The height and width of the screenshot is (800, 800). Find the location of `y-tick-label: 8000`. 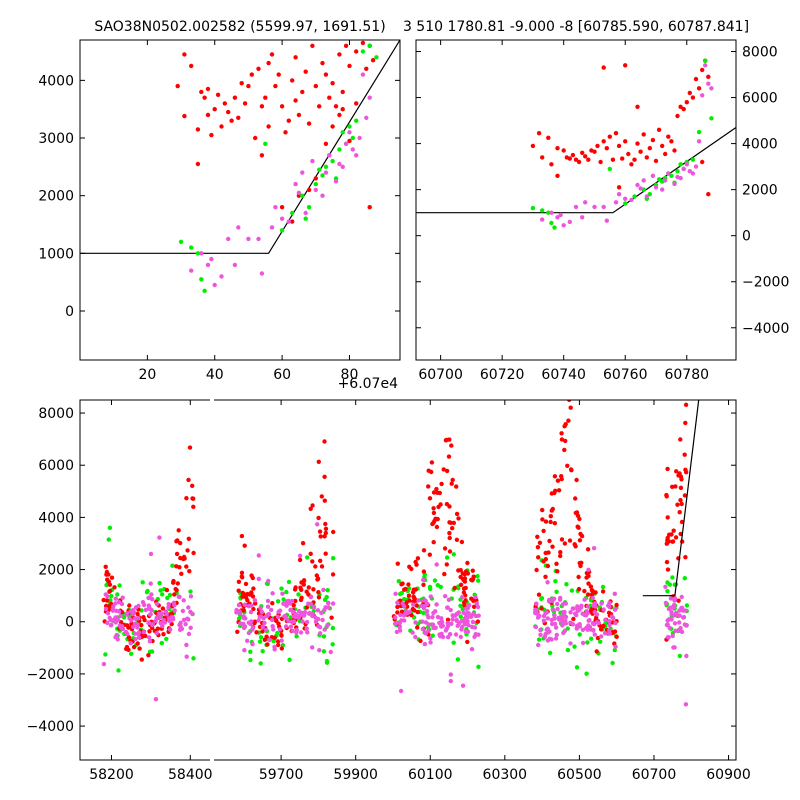

y-tick-label: 8000 is located at coordinates (760, 53).